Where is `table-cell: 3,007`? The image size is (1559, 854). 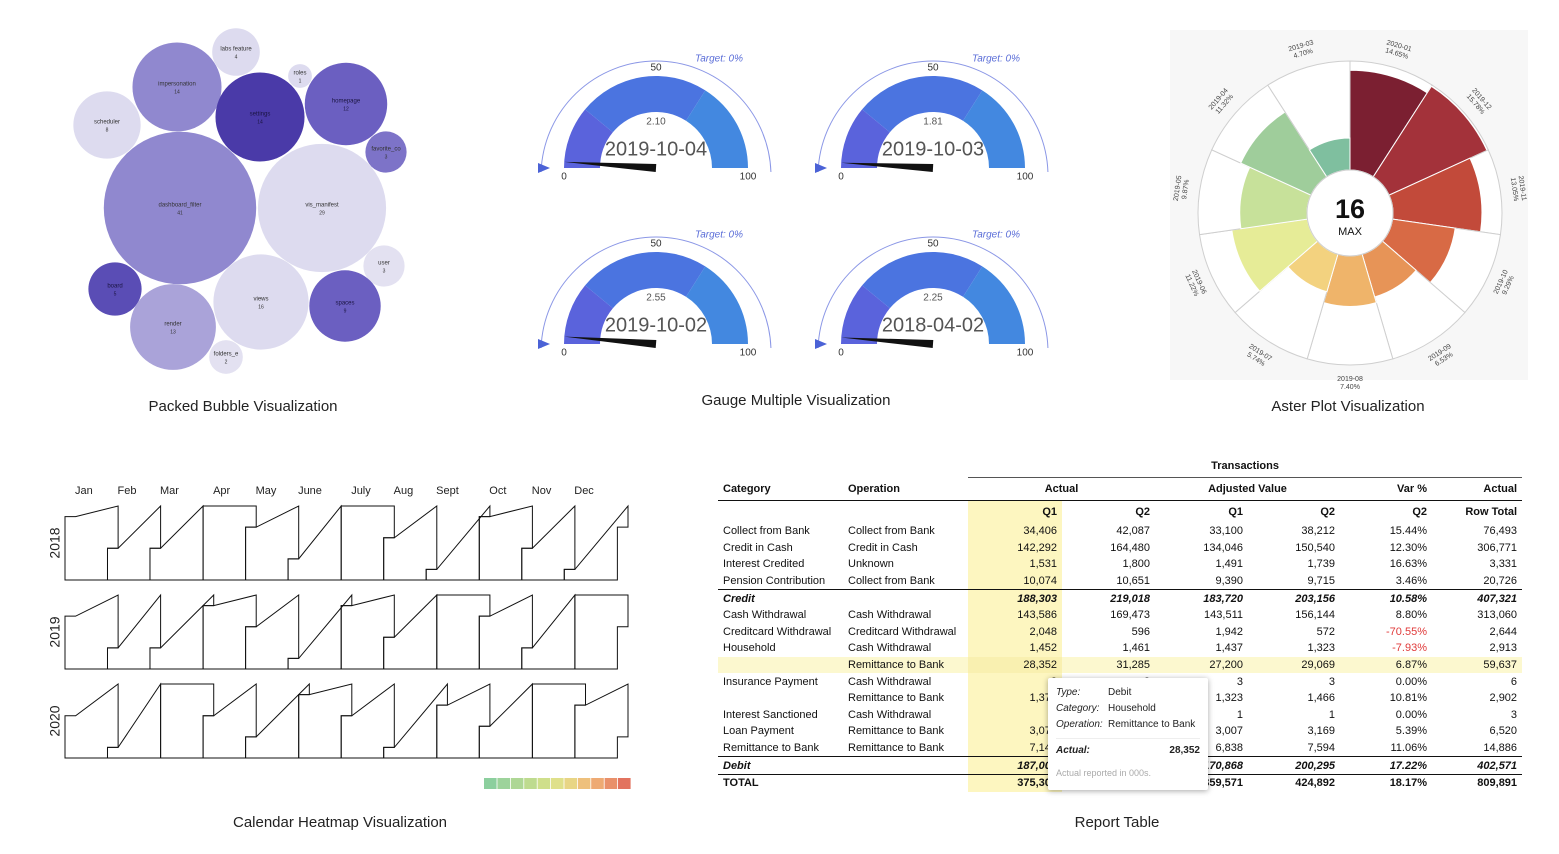 table-cell: 3,007 is located at coordinates (1229, 731).